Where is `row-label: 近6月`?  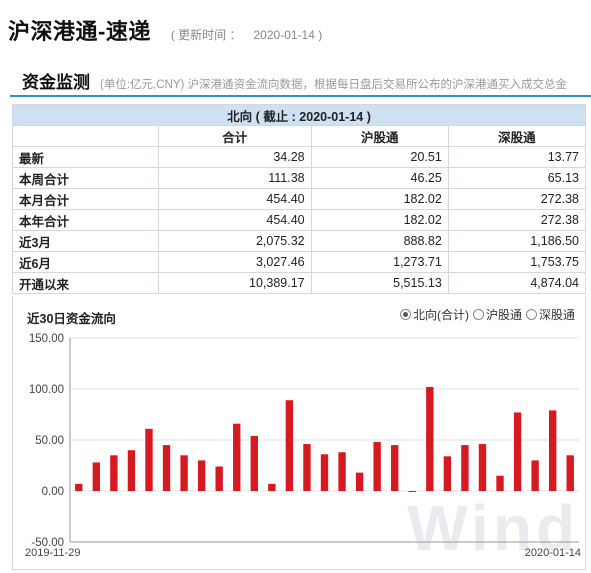 row-label: 近6月 is located at coordinates (85, 262).